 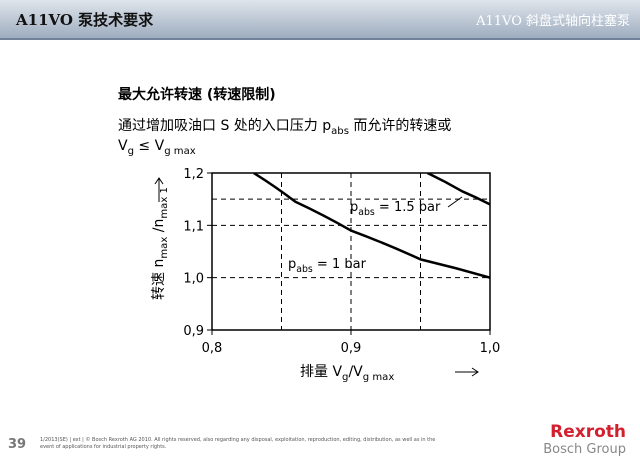 I want to click on heading: 最大允许转速 (转速限制), so click(x=197, y=94).